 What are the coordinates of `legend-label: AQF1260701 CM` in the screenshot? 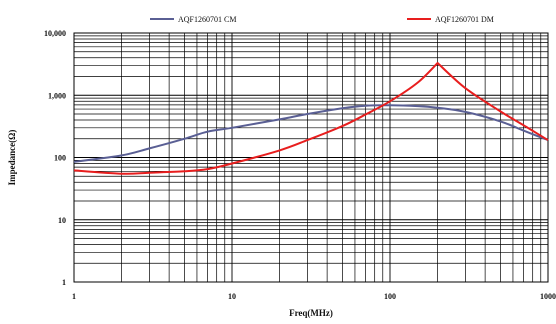 It's located at (207, 19).